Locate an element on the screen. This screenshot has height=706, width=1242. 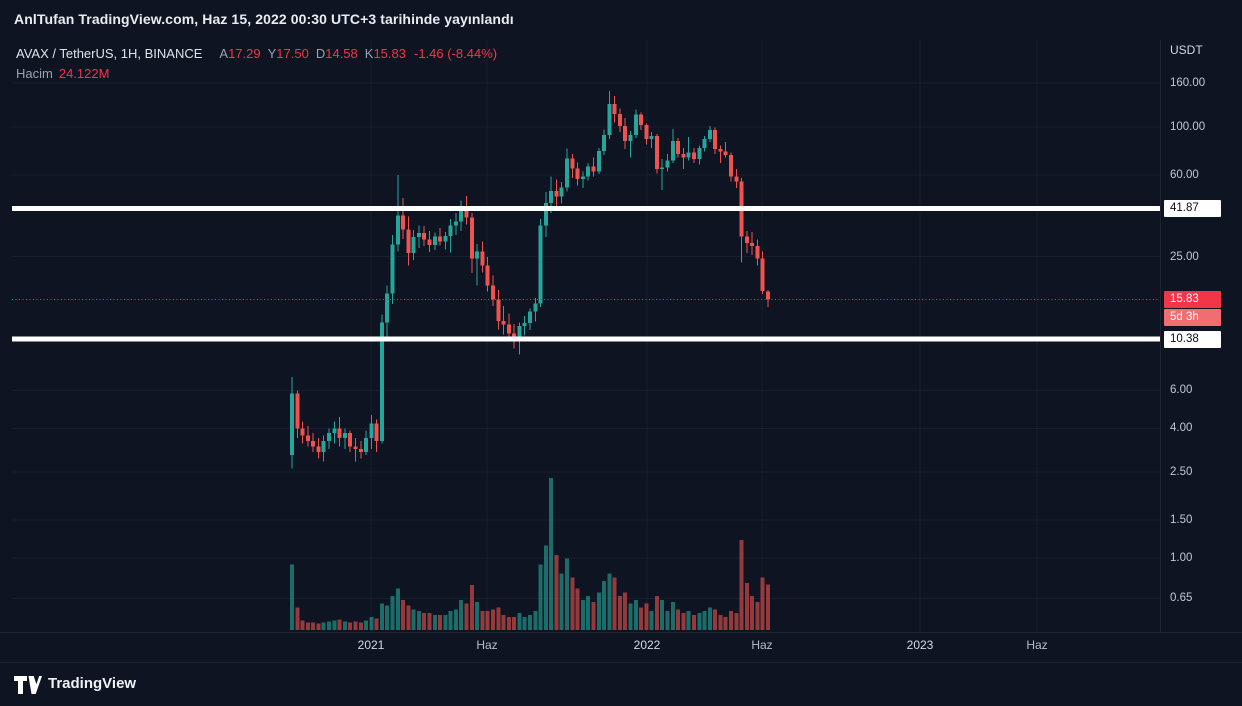
ohlc-value: 15.83 is located at coordinates (389, 53).